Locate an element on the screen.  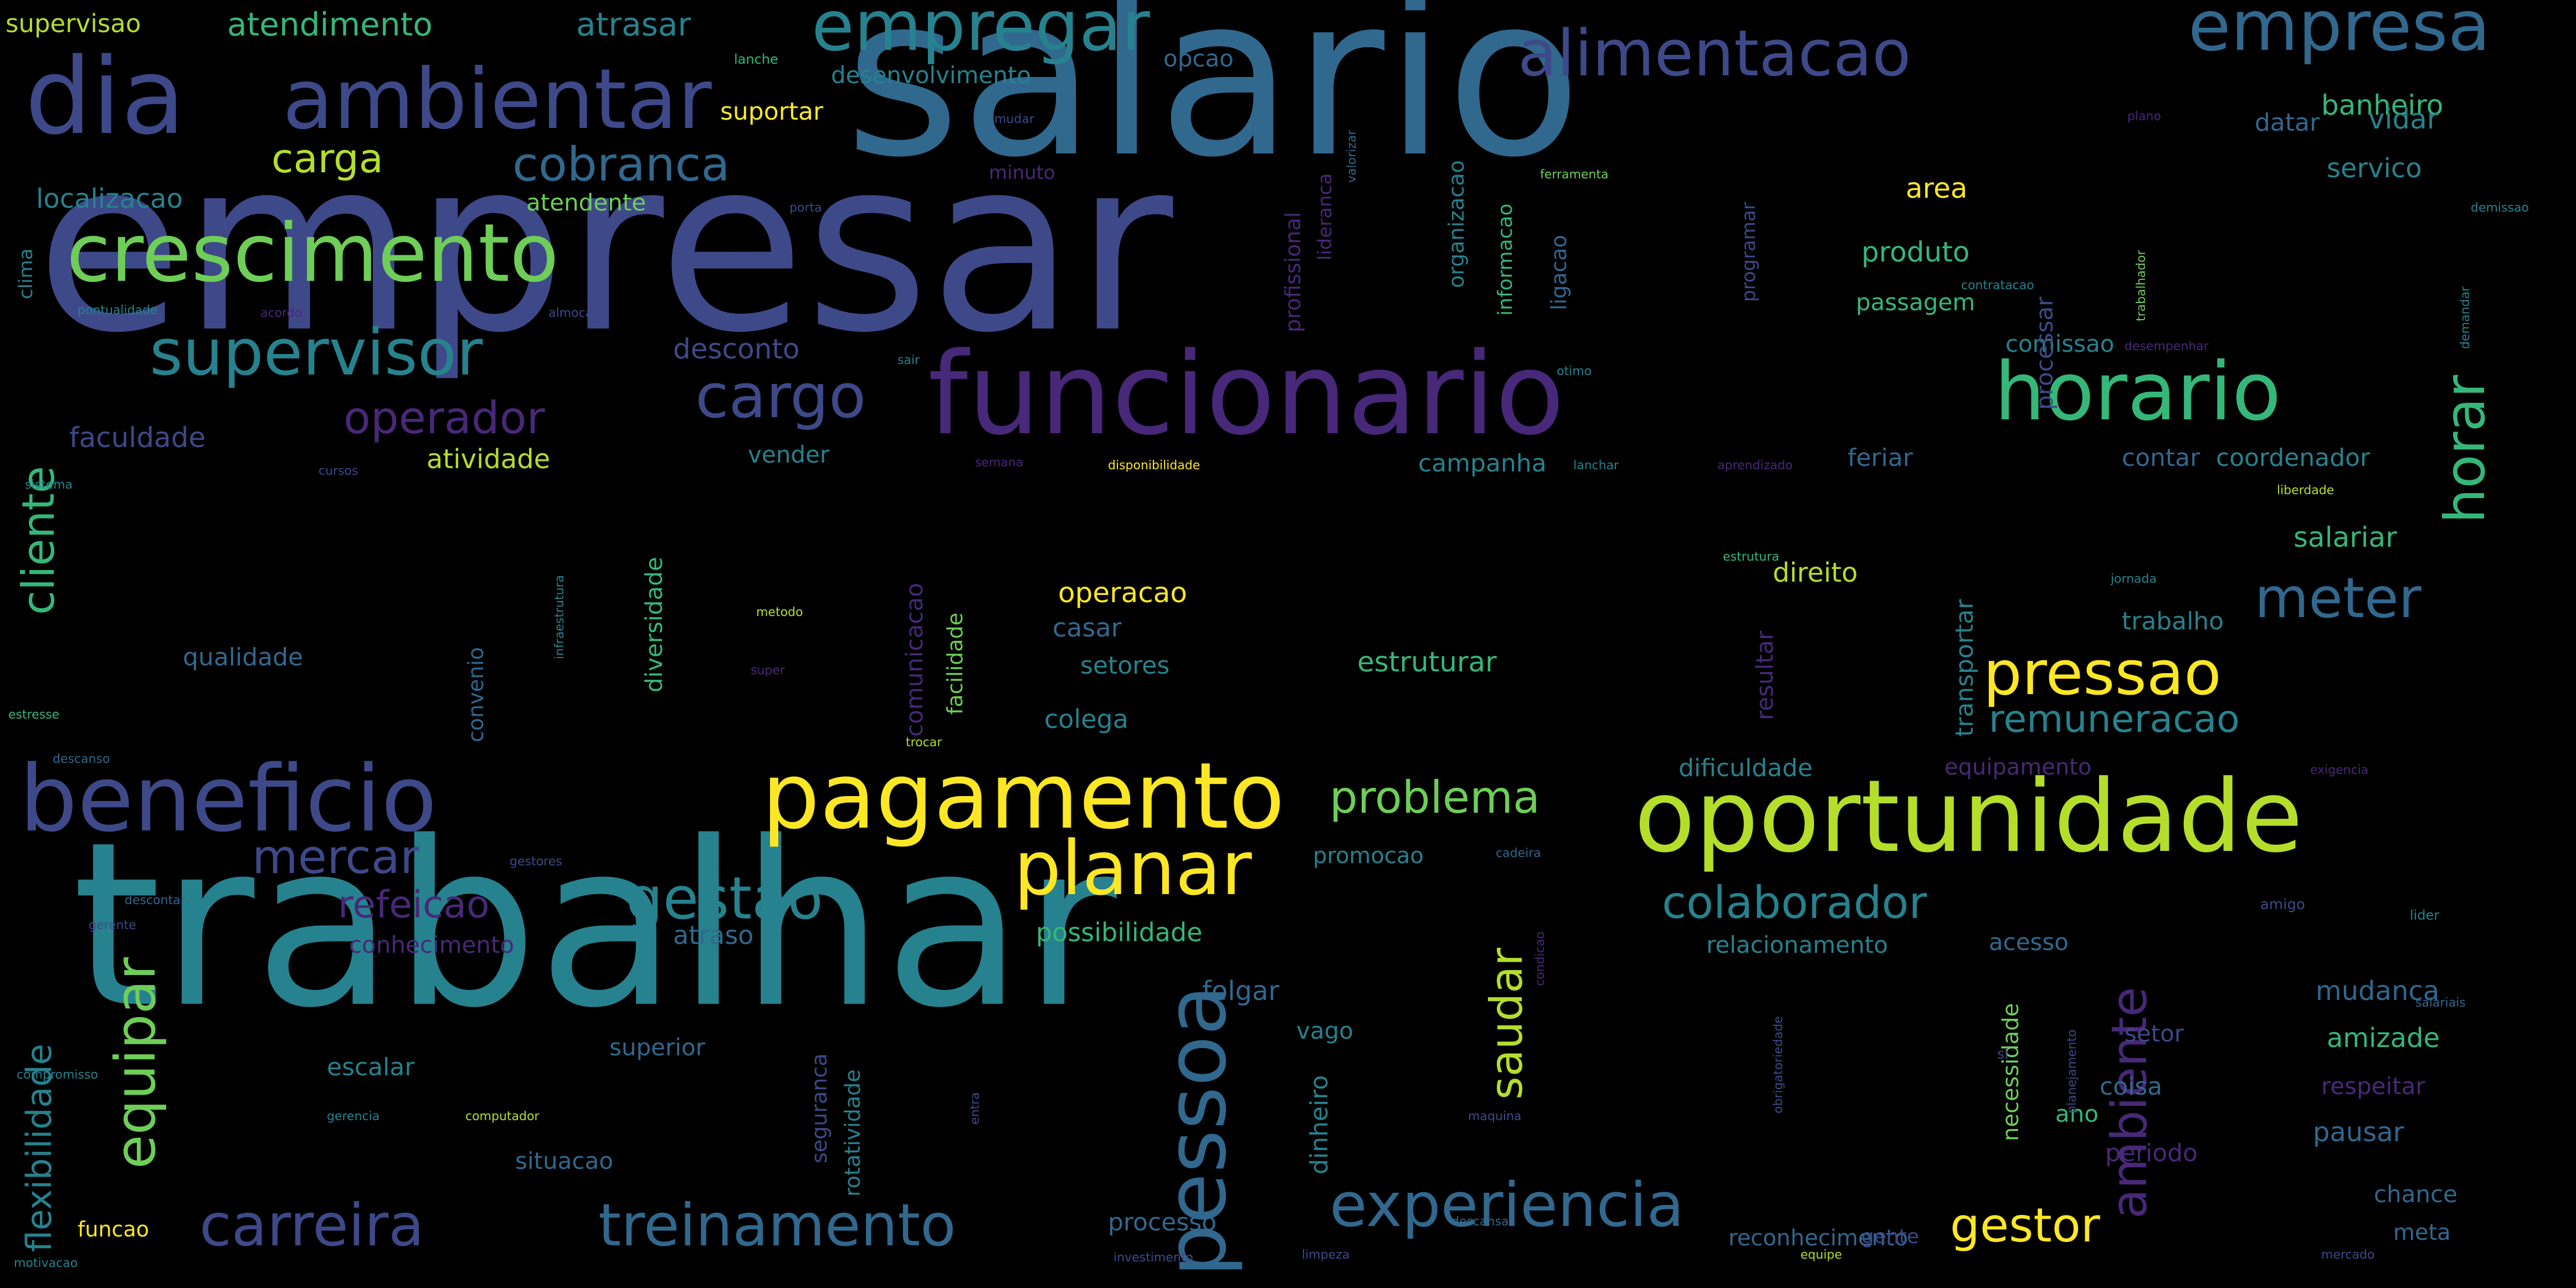
cloud-word: plano is located at coordinates (2144, 117).